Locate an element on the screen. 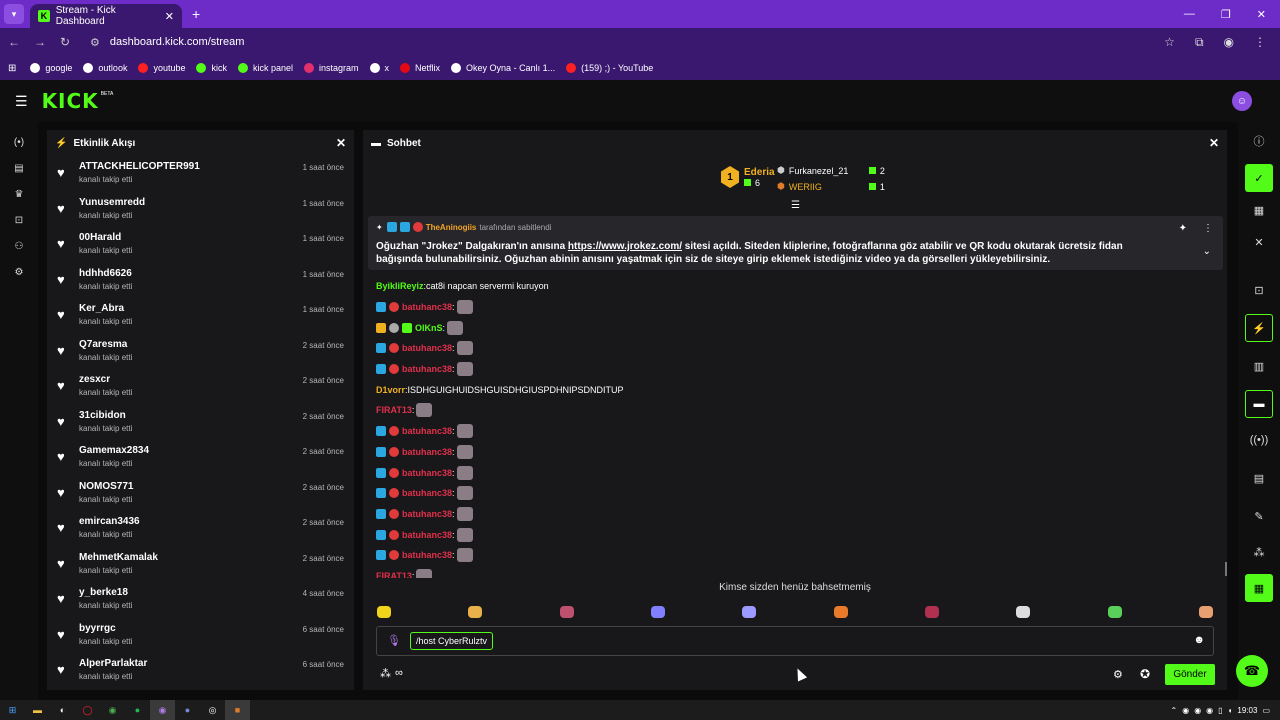 This screenshot has height=720, width=1280. activity-item: ♥ hdhhd6626 kanalı takip etti 1 saat önce is located at coordinates (200, 281).